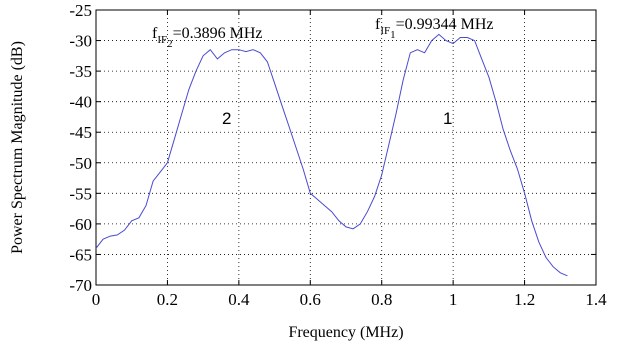 Image resolution: width=628 pixels, height=347 pixels. What do you see at coordinates (524, 299) in the screenshot?
I see `x-tick-label: 1.2` at bounding box center [524, 299].